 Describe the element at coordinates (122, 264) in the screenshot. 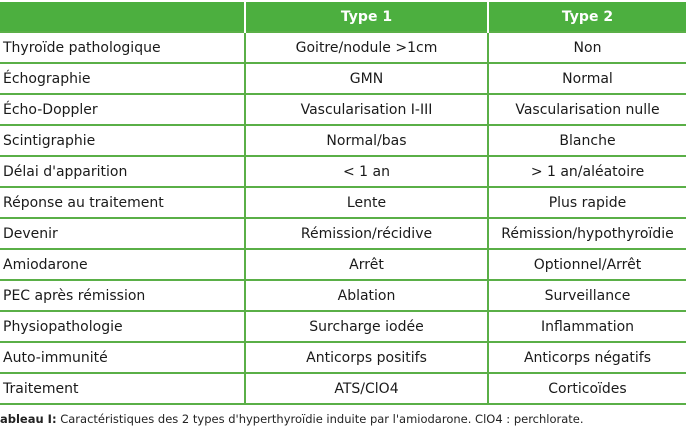

I see `row-label-cell: Amiodarone` at that location.